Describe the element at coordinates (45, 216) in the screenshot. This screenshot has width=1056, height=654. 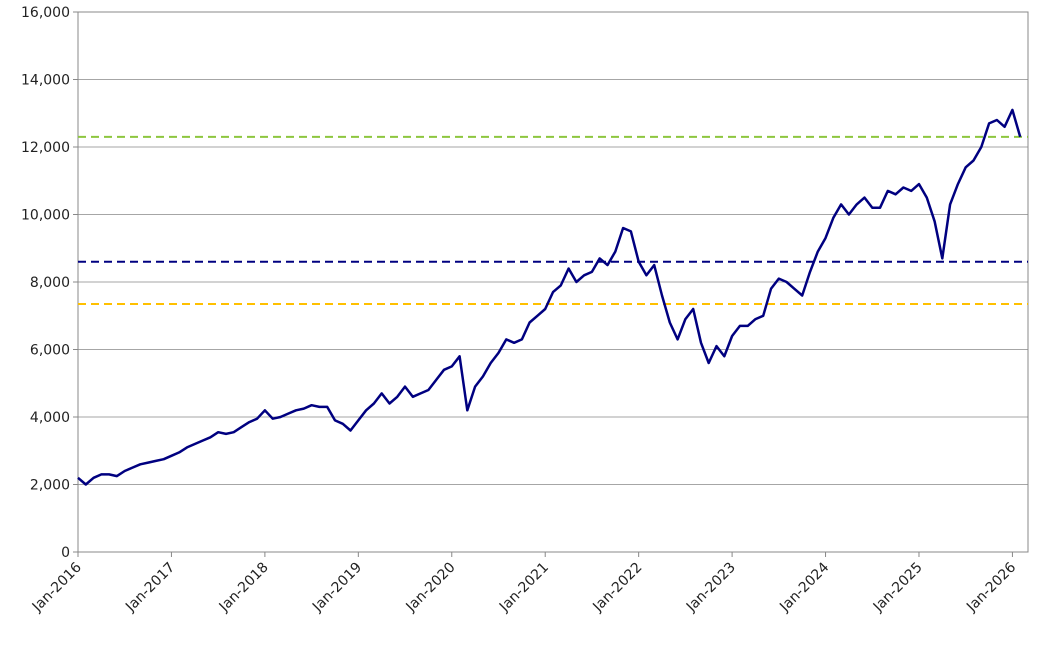
I see `y-tick-label: 10,000` at that location.